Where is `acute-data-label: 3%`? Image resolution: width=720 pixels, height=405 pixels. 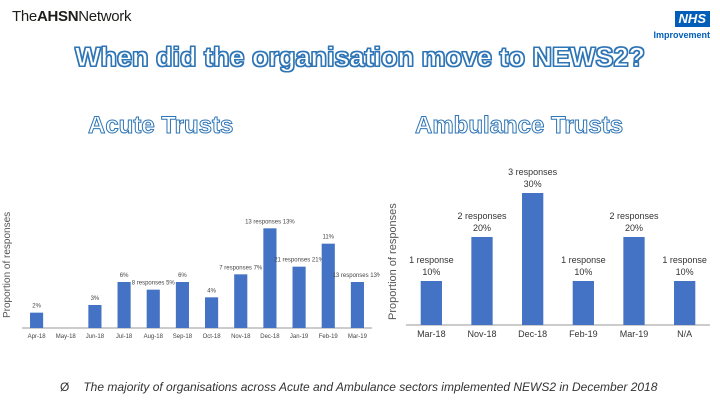
acute-data-label: 3% is located at coordinates (95, 299).